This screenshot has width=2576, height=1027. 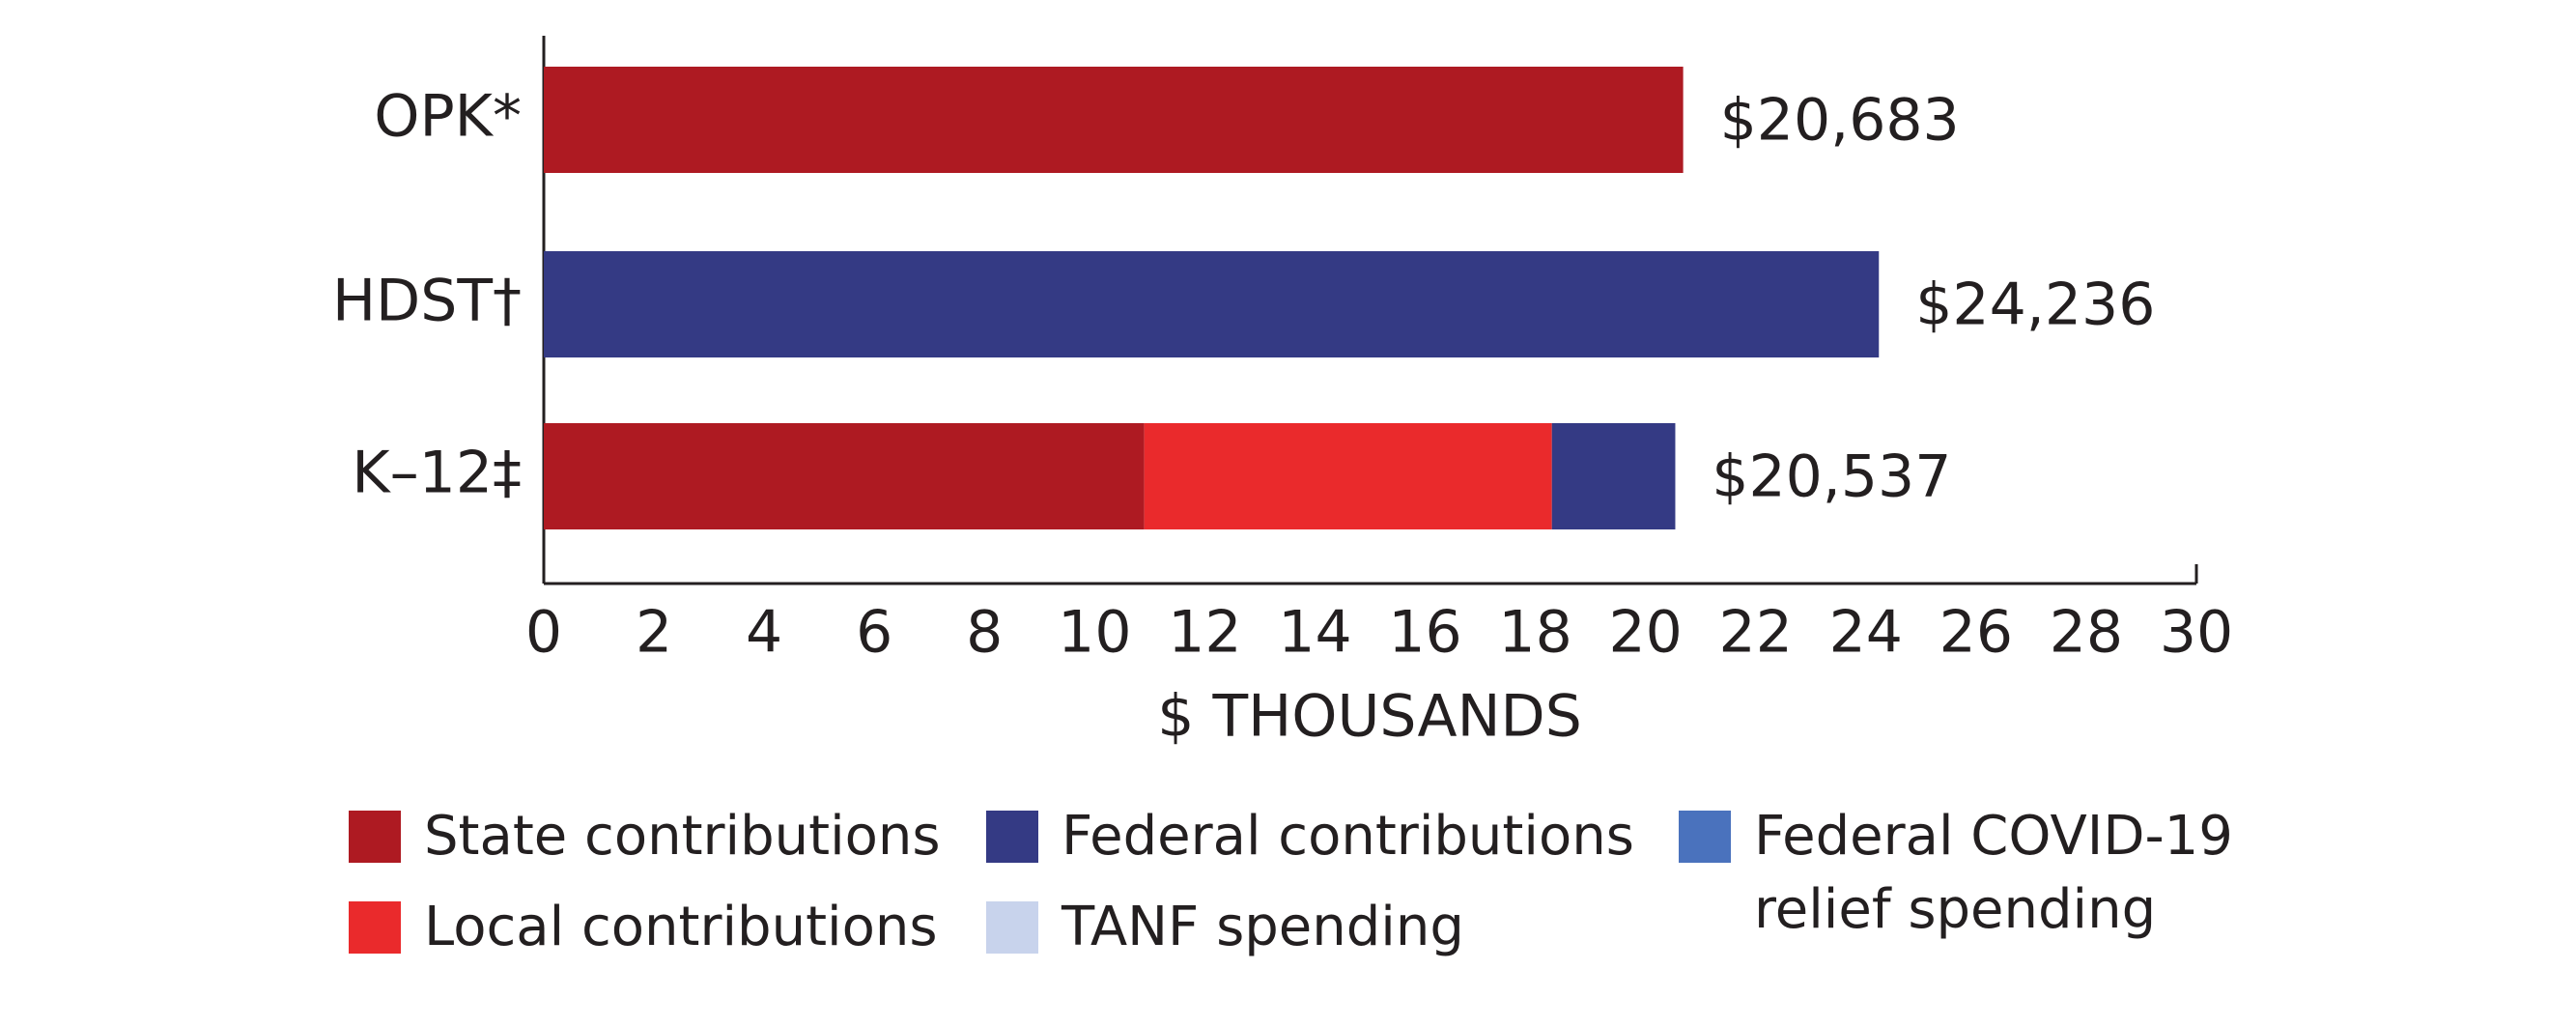 What do you see at coordinates (1993, 873) in the screenshot?
I see `legend-label: Federal COVID-19 relief spending` at bounding box center [1993, 873].